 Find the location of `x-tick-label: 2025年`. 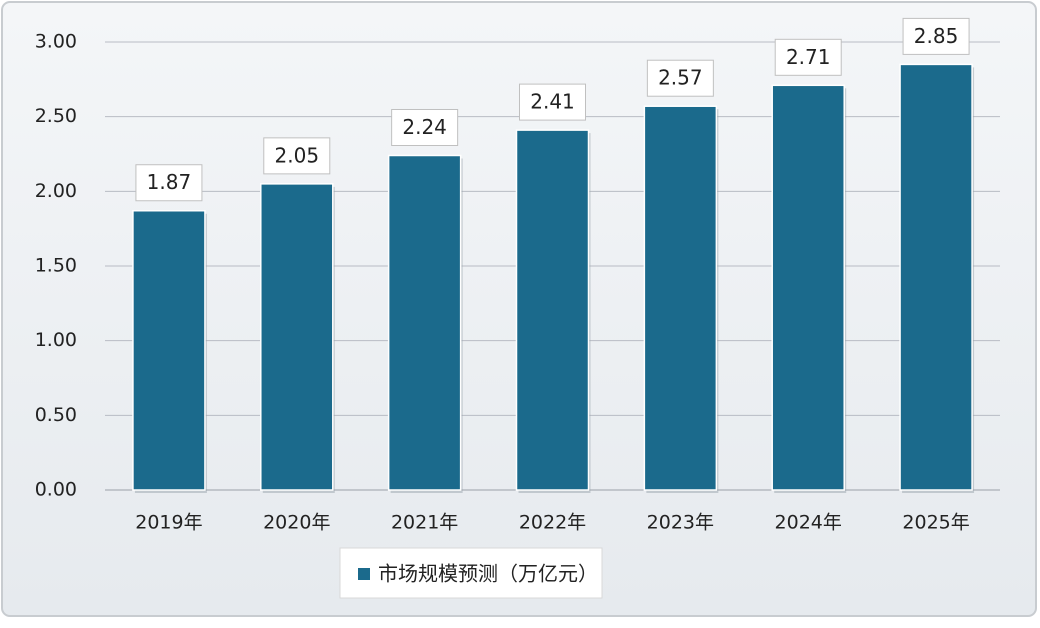

x-tick-label: 2025年 is located at coordinates (935, 523).